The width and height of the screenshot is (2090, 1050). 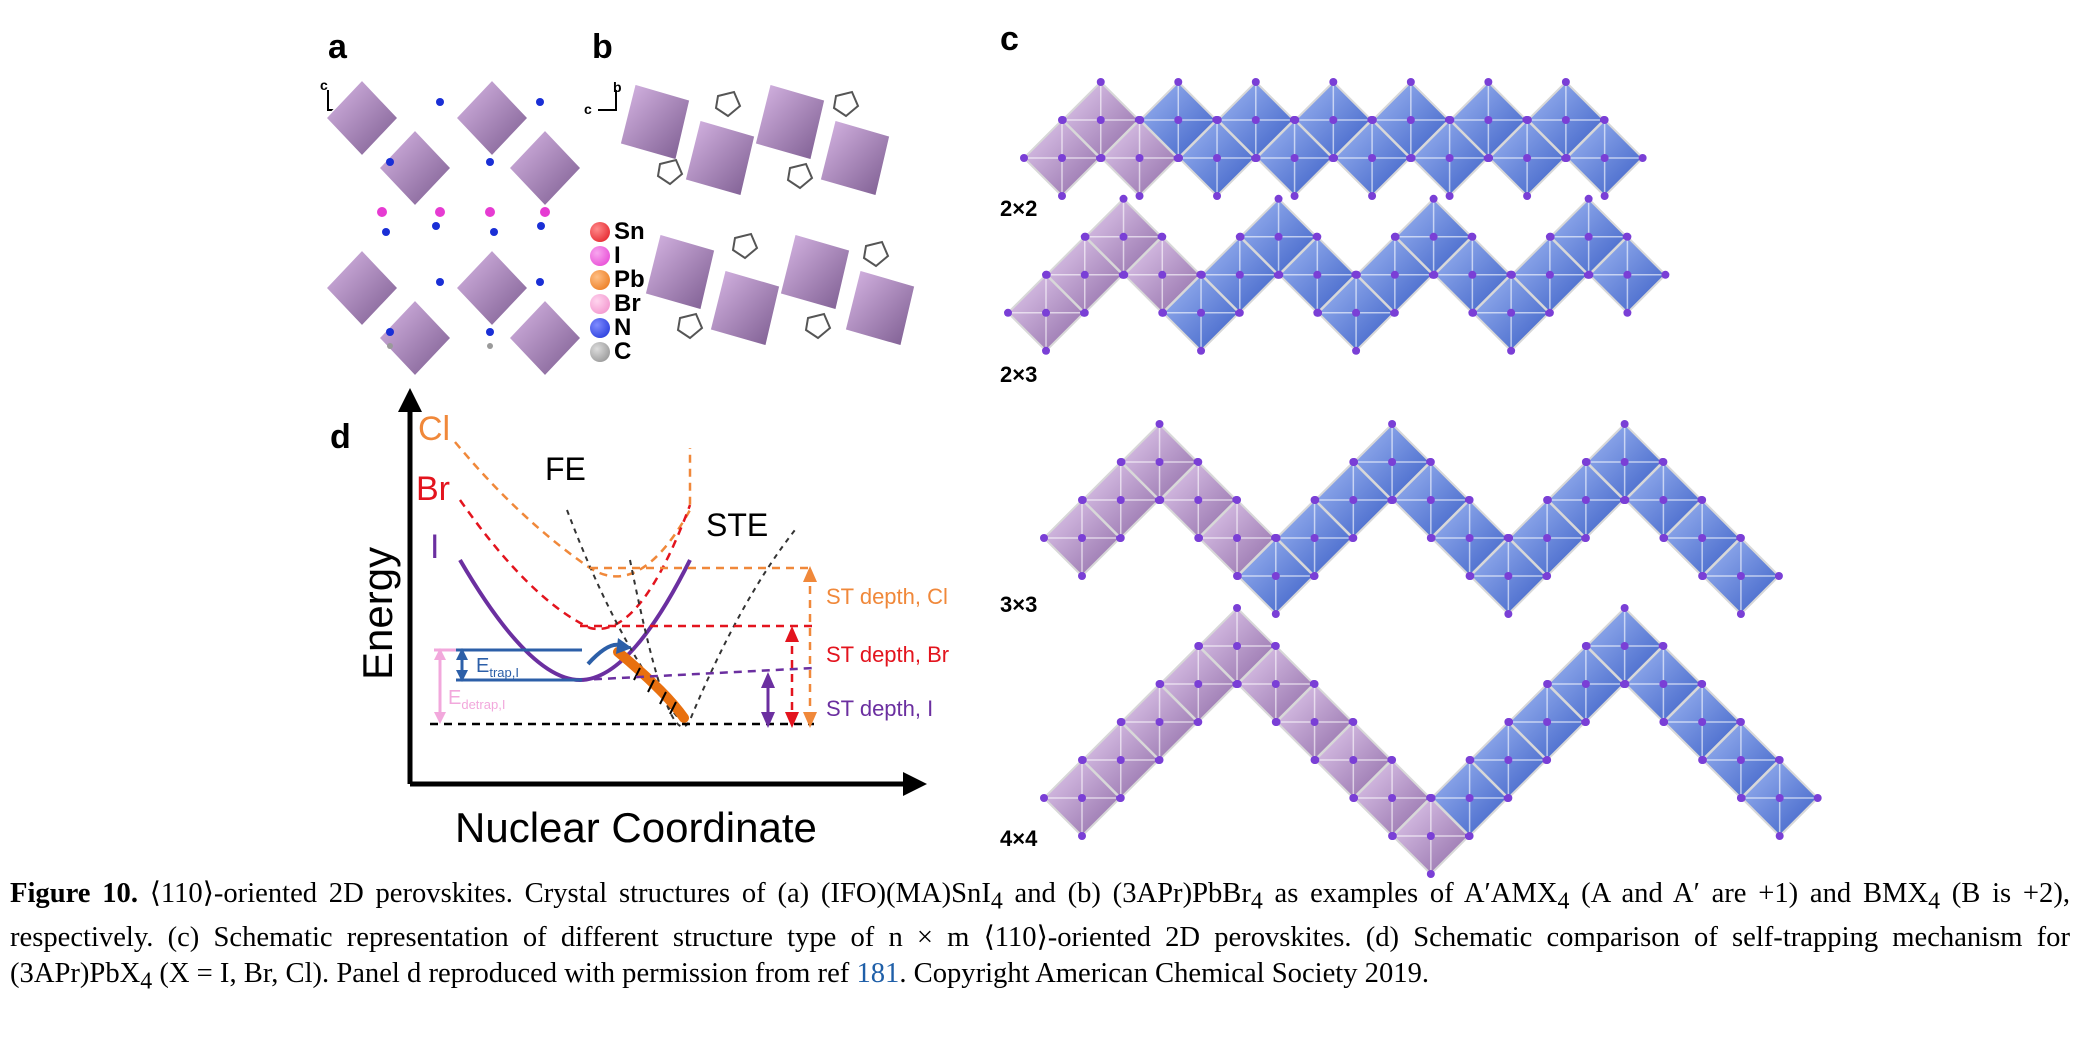 I want to click on depth-label-br: ST depth, Br, so click(x=887, y=654).